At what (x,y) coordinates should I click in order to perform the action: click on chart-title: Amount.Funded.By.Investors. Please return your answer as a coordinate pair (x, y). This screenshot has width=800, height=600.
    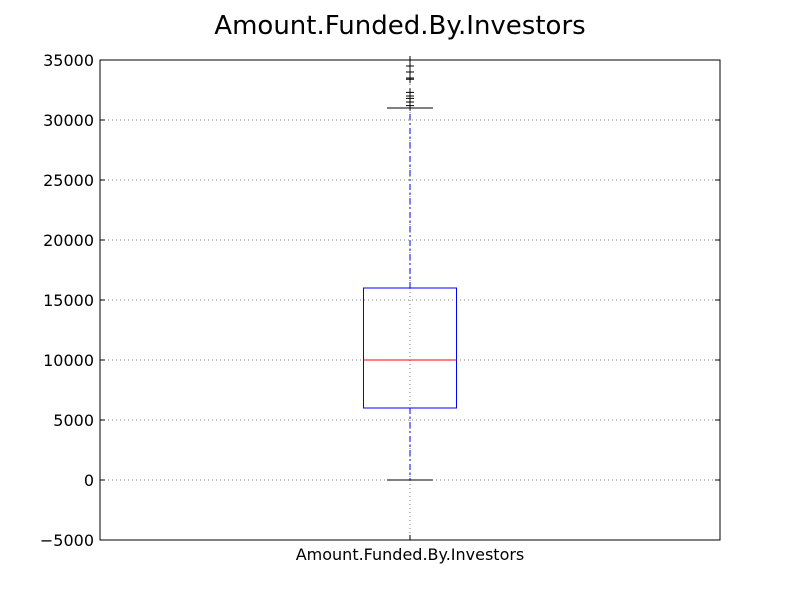
    Looking at the image, I should click on (399, 26).